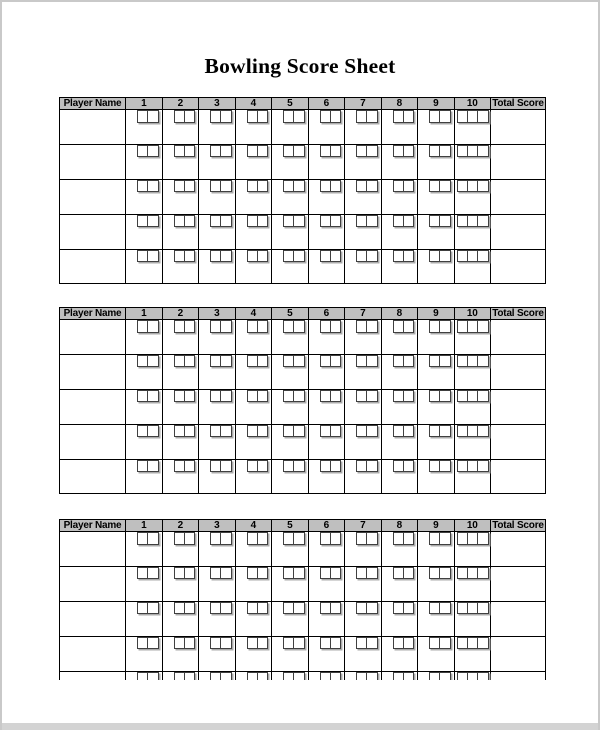 The image size is (600, 730). What do you see at coordinates (302, 313) in the screenshot?
I see `header-row: Player Name 1 2 3 4 5 6 7 8 9 10 Total Score` at bounding box center [302, 313].